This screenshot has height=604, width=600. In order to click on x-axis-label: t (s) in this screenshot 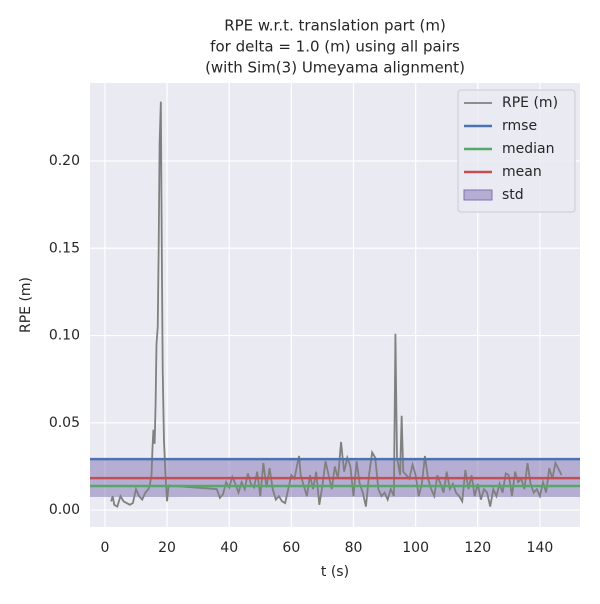, I will do `click(335, 572)`.